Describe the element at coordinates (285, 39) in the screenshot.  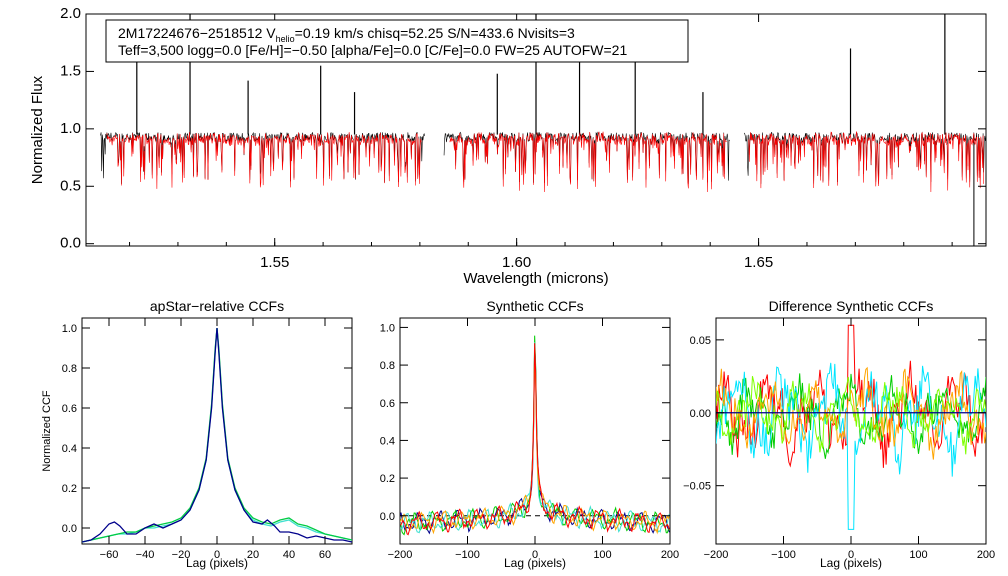
I see `annotation-line1-subscript: helio` at that location.